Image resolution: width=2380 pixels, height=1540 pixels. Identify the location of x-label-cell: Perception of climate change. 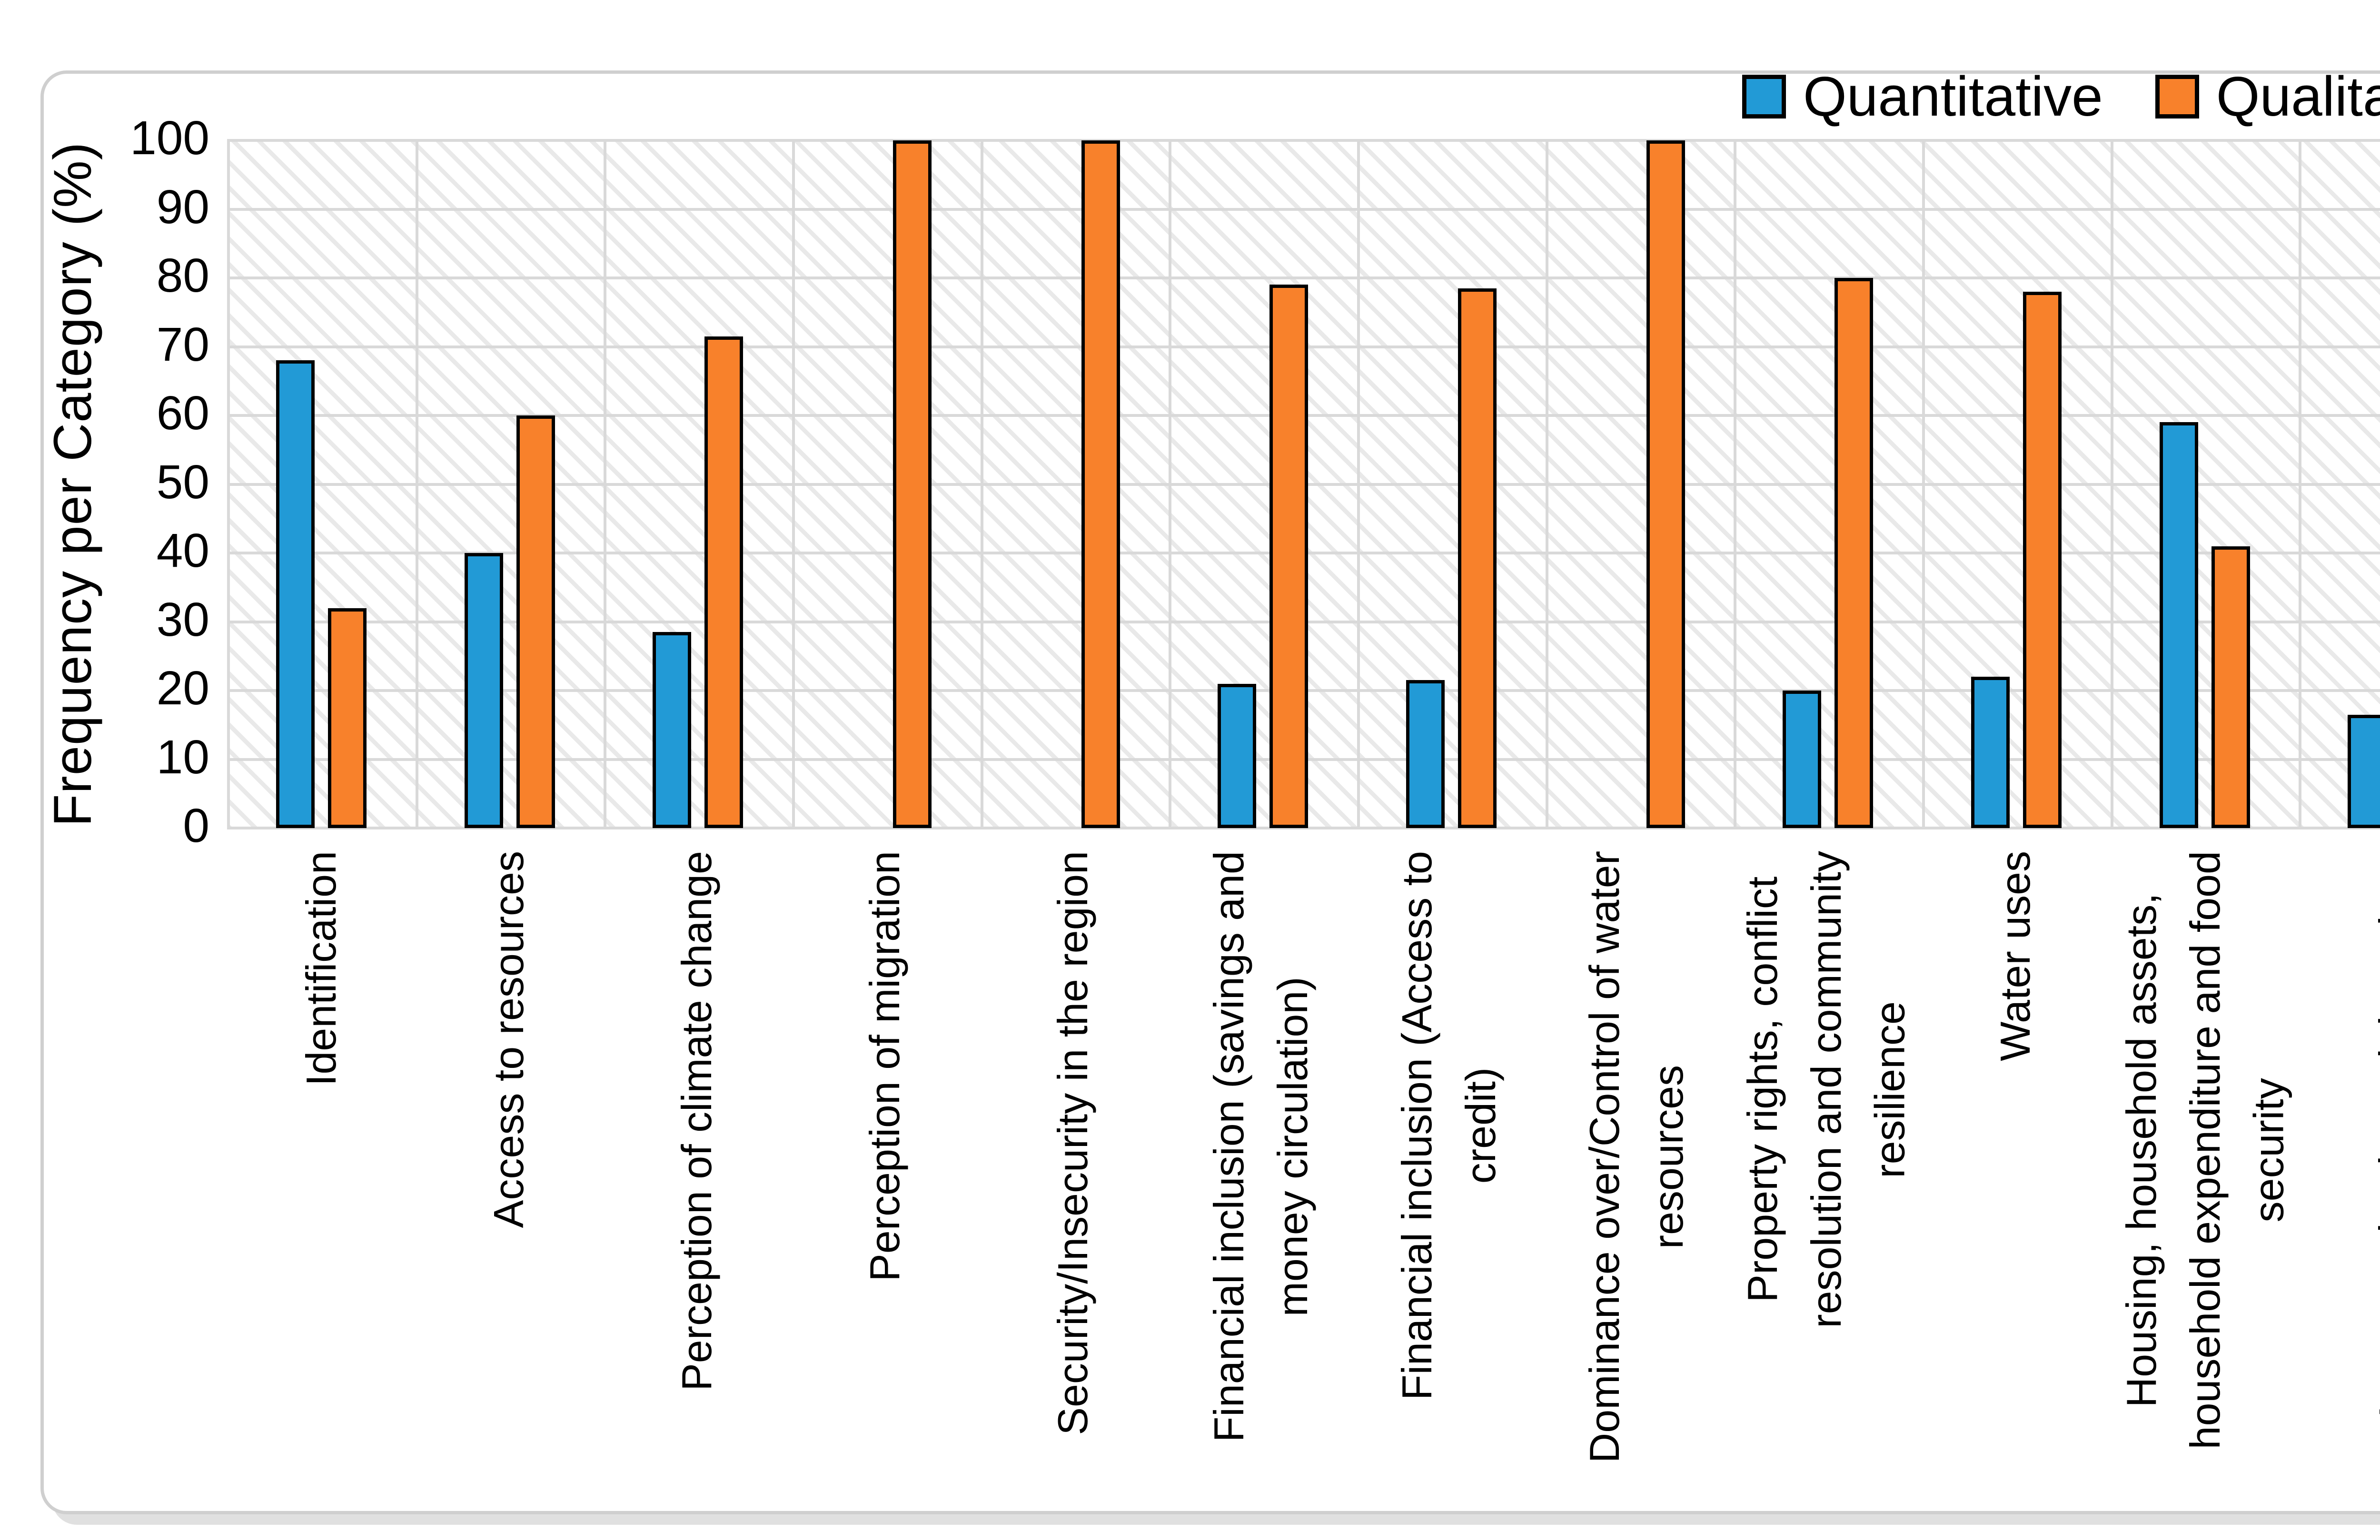
(697, 1181).